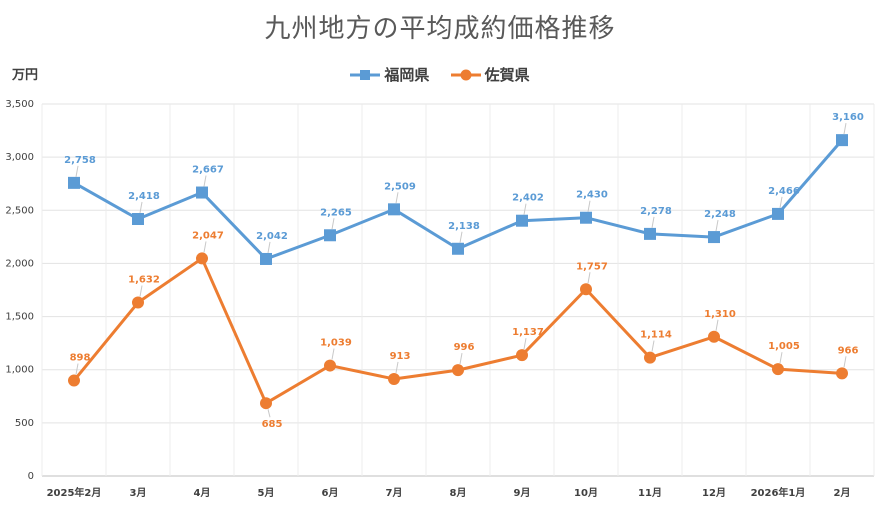  Describe the element at coordinates (19, 104) in the screenshot. I see `y-tick-label: 3,500` at that location.